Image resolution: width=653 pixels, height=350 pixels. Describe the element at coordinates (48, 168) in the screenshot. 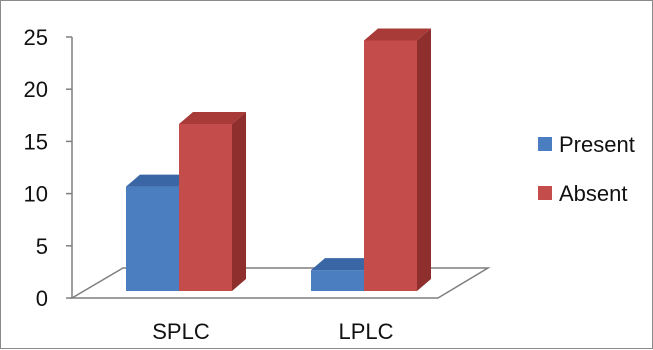

I see `y-axis: 0 5 10 15 20 25` at that location.